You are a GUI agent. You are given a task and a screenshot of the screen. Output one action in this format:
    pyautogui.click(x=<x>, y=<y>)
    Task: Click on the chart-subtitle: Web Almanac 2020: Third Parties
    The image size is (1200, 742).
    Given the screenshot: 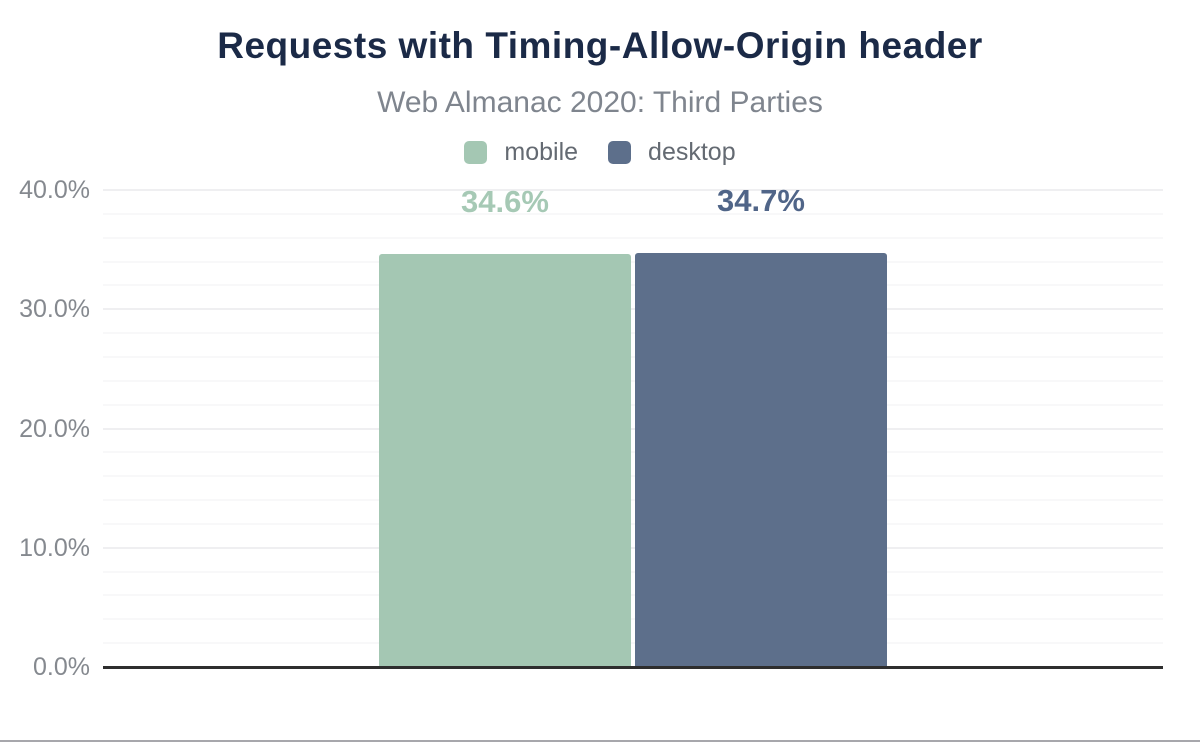 What is the action you would take?
    pyautogui.click(x=600, y=102)
    